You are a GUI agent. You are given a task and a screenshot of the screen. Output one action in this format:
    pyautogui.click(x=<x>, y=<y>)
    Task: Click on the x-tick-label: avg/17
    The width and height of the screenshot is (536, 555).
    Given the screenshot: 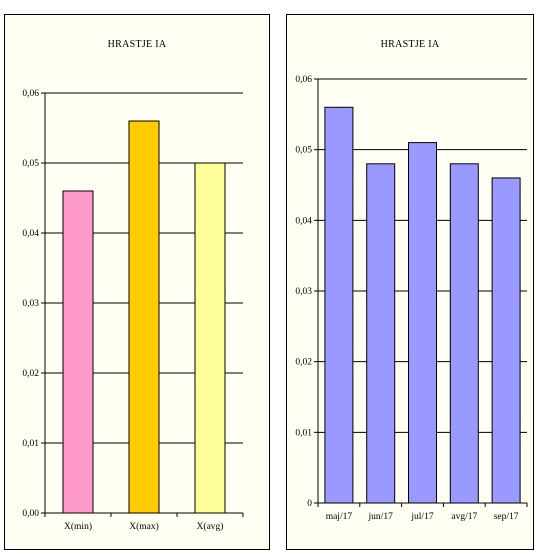 What is the action you would take?
    pyautogui.click(x=464, y=517)
    